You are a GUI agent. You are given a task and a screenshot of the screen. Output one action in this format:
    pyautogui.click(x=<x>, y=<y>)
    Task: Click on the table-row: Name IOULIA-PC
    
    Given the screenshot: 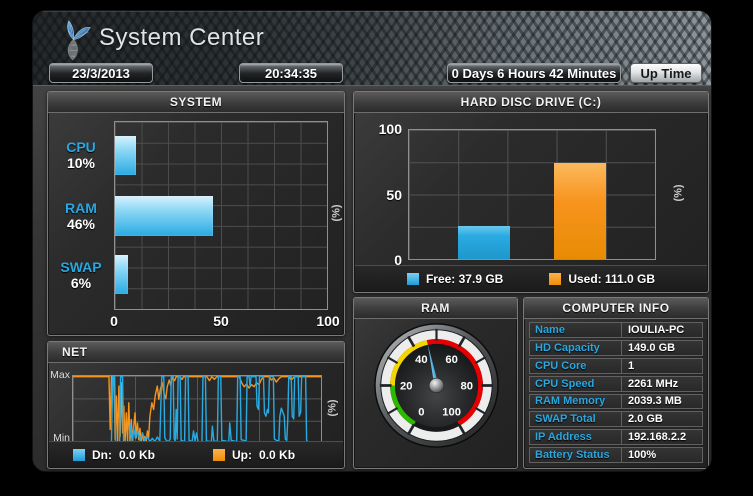 What is the action you would take?
    pyautogui.click(x=616, y=330)
    